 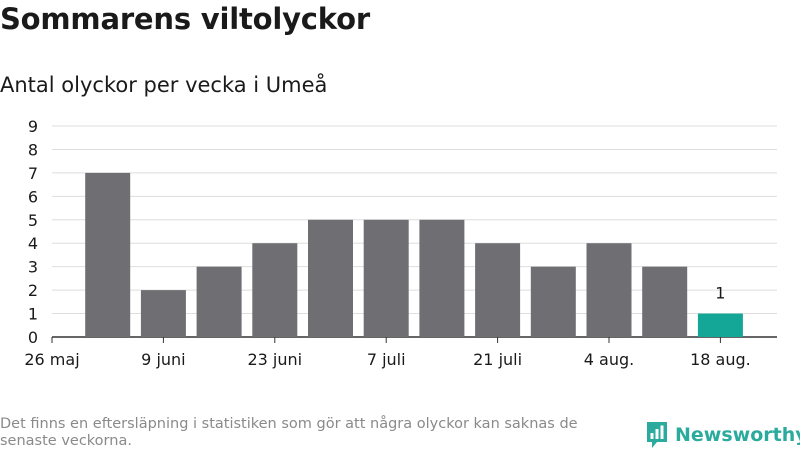 What do you see at coordinates (33, 149) in the screenshot?
I see `y-tick-label: 8` at bounding box center [33, 149].